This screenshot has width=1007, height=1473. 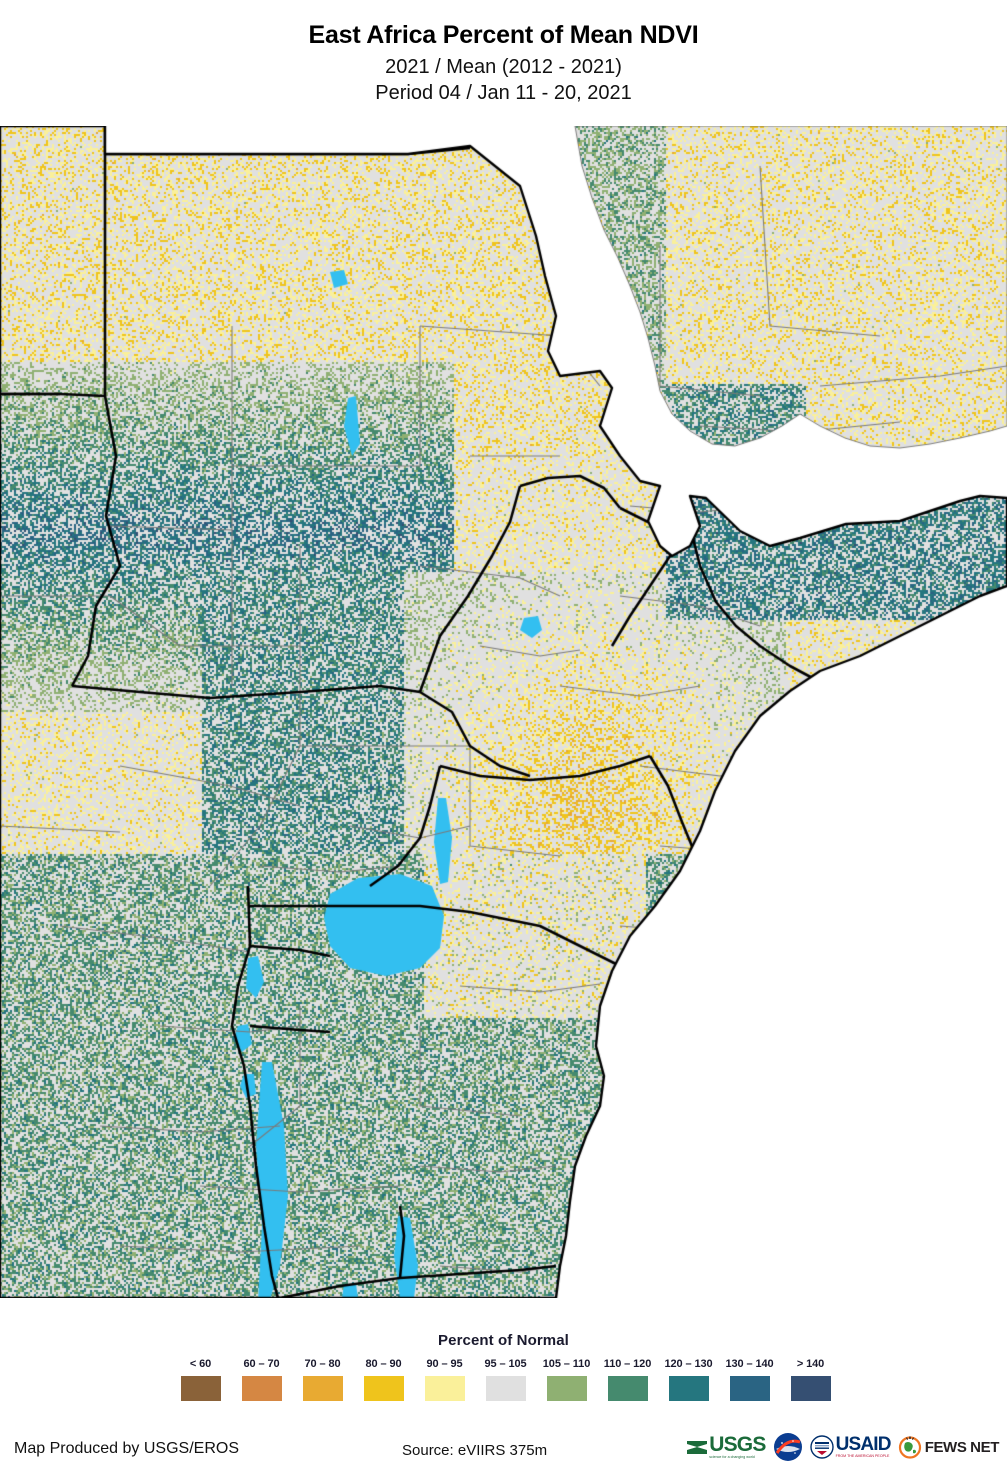 I want to click on legend-item-label: 70 – 80, so click(x=322, y=1364).